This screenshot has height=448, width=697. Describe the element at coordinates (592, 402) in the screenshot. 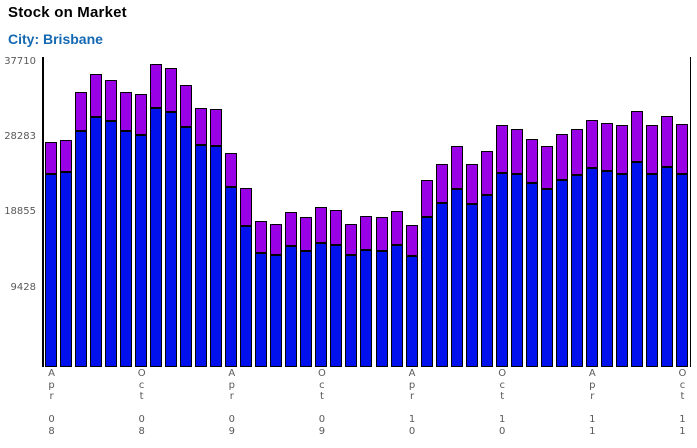

I see `x-axis-tick-label: A p r 1 1` at that location.